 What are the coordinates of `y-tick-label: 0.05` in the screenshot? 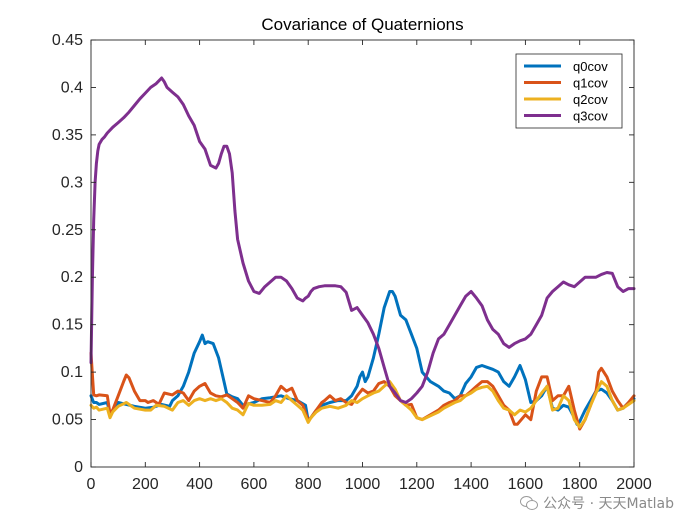 It's located at (67, 420).